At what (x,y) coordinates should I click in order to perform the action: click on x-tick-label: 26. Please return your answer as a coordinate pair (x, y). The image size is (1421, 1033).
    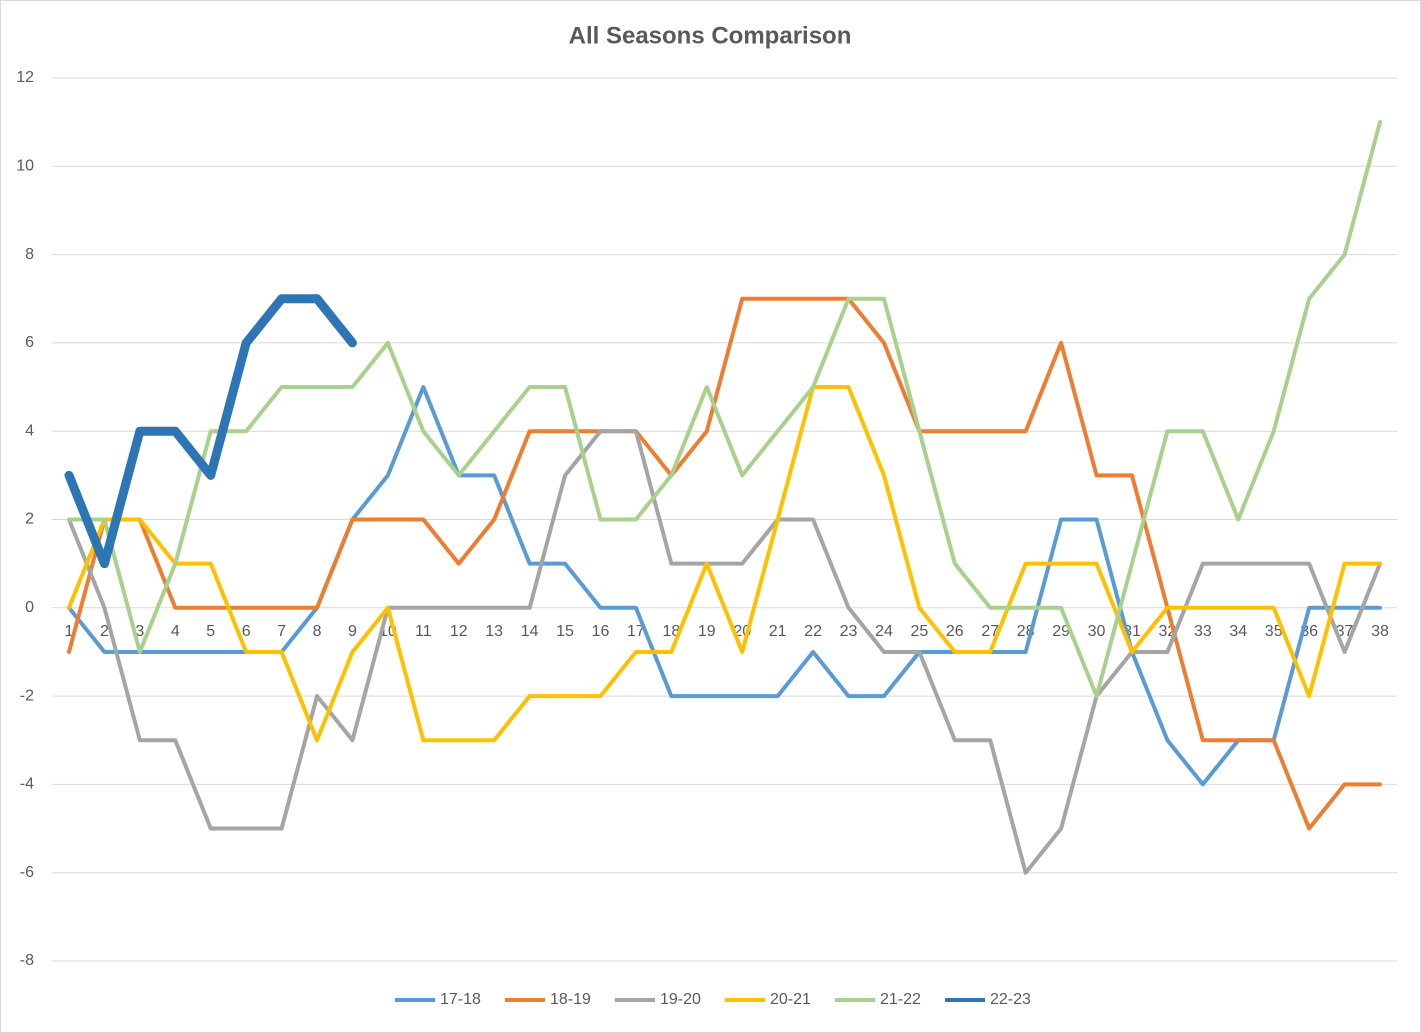
    Looking at the image, I should click on (955, 631).